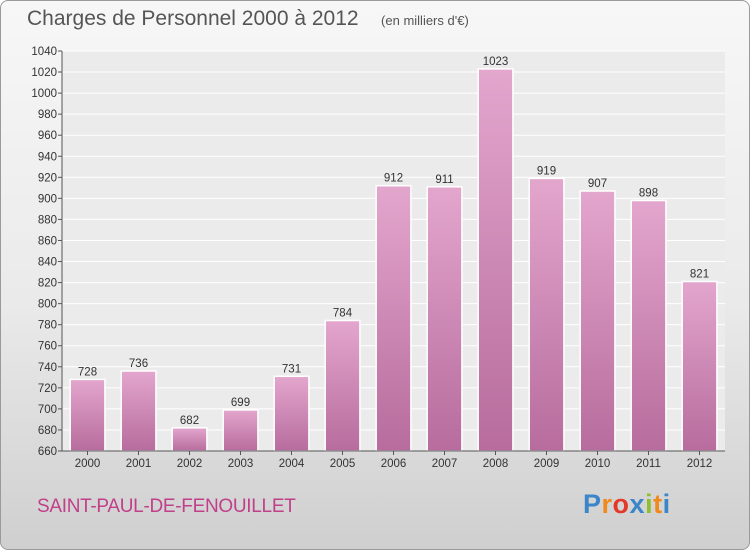  Describe the element at coordinates (291, 413) in the screenshot. I see `bar-2004` at that location.